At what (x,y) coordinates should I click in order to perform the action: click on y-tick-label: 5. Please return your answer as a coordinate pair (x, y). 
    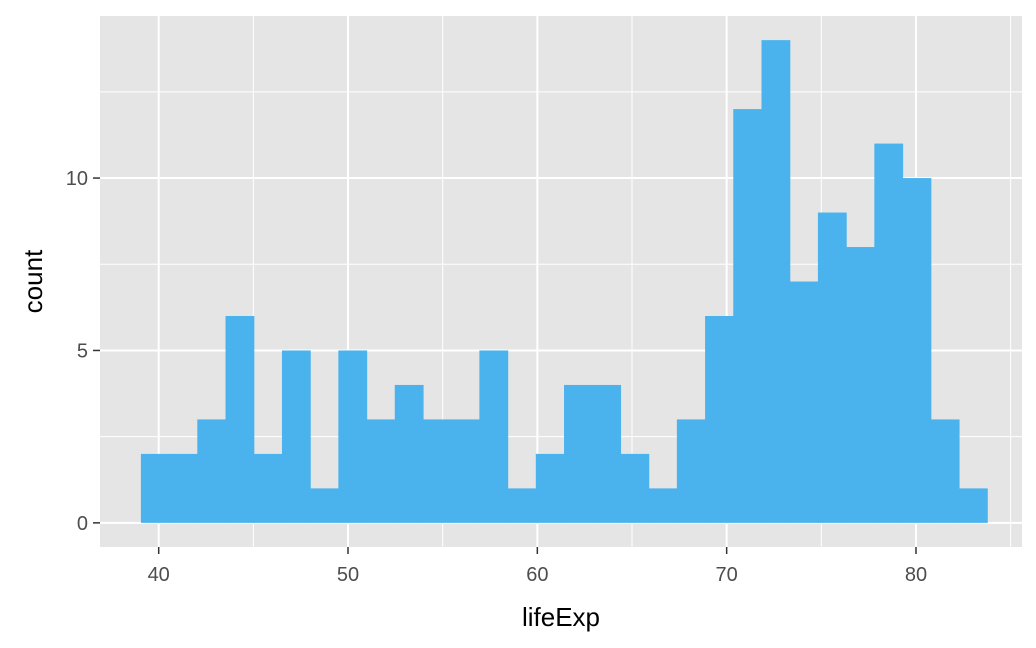
    Looking at the image, I should click on (82, 351).